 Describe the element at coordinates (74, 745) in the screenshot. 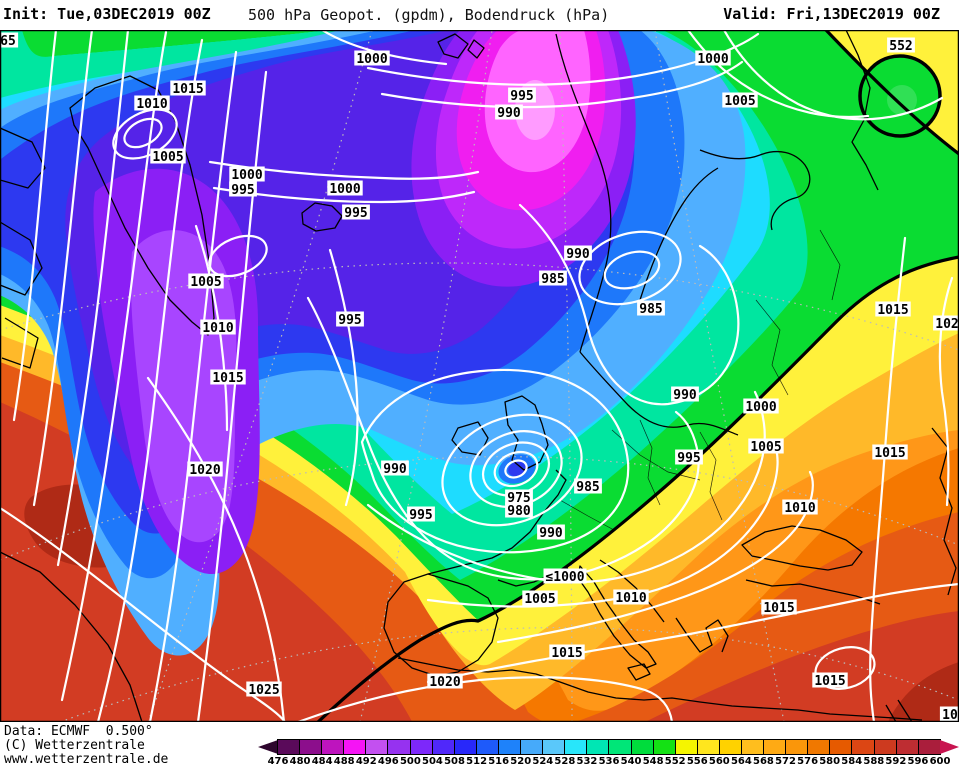

I see `copyright-label: (C) Wetterzentrale` at that location.